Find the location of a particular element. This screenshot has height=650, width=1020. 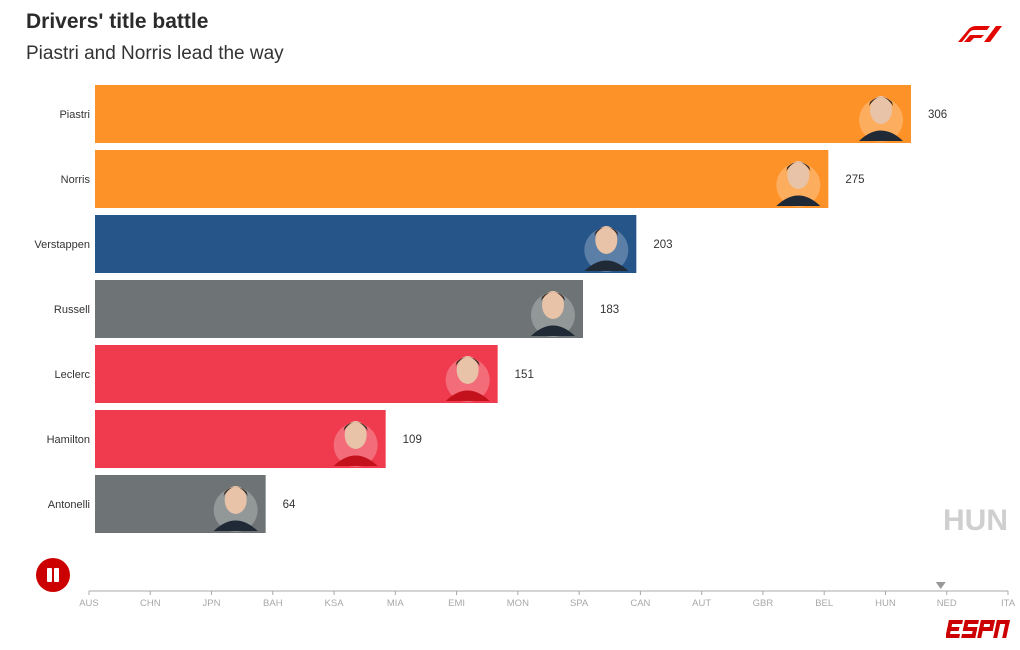

value-label-antonelli: 64 is located at coordinates (289, 505).